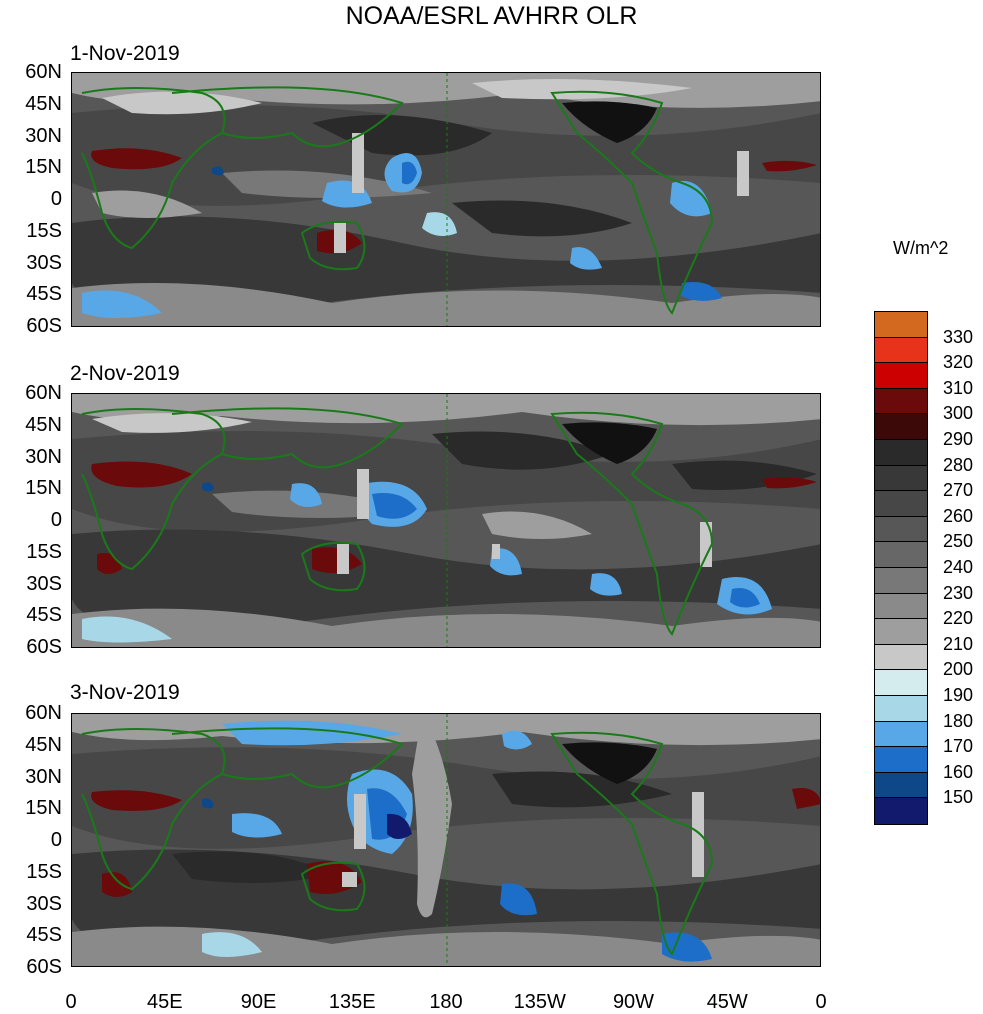  What do you see at coordinates (539, 1002) in the screenshot?
I see `lon-tick-label: 135W` at bounding box center [539, 1002].